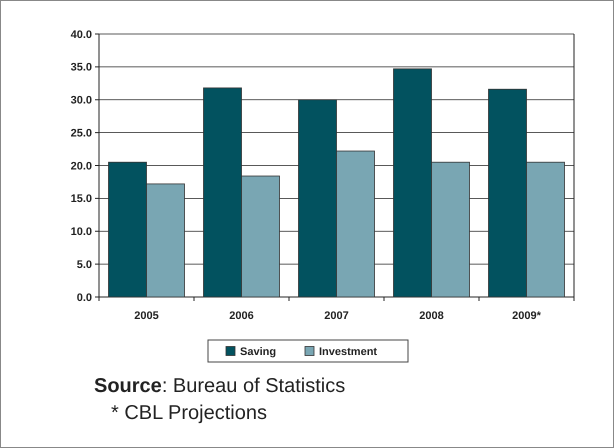  I want to click on source-note: Source: Bureau of Statistics, so click(220, 386).